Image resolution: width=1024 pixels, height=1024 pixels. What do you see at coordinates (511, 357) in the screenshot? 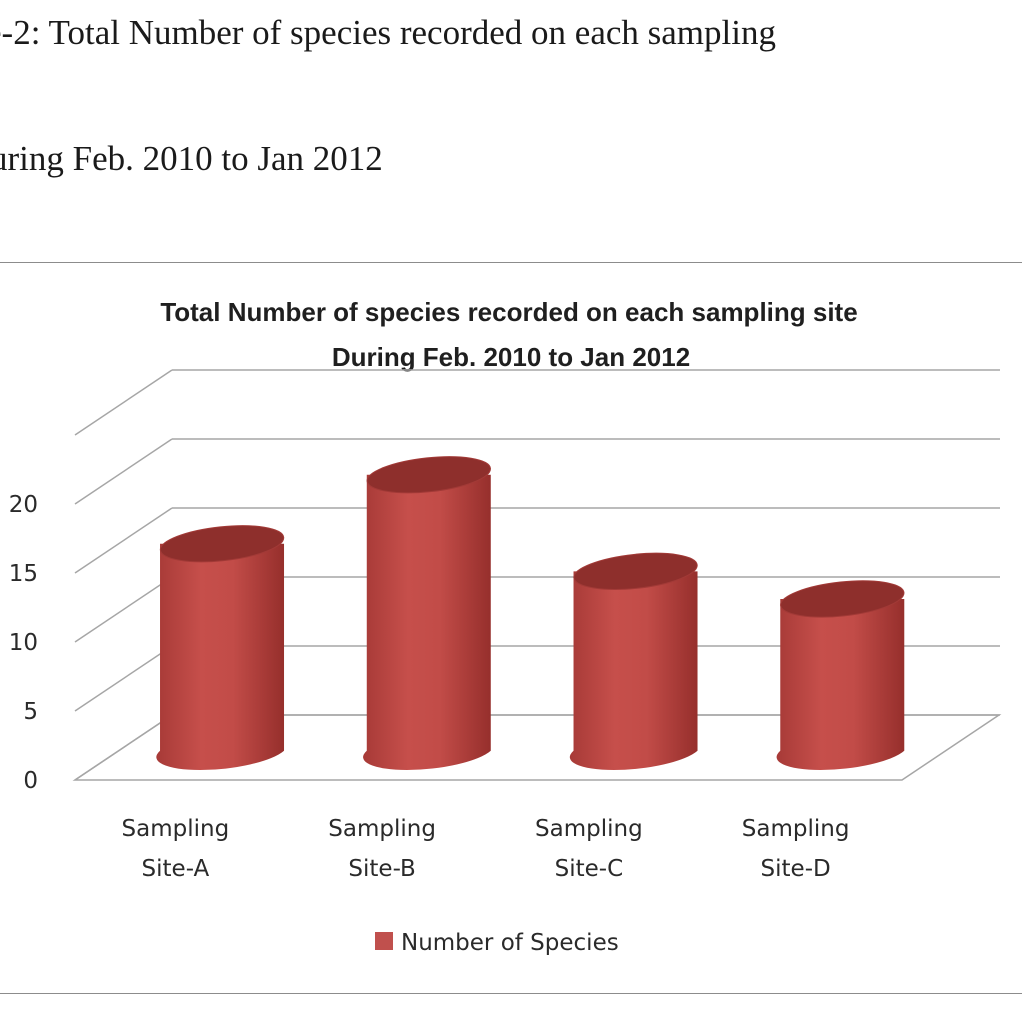
I see `chart-title-line-2: During Feb. 2010 to Jan 2012` at bounding box center [511, 357].